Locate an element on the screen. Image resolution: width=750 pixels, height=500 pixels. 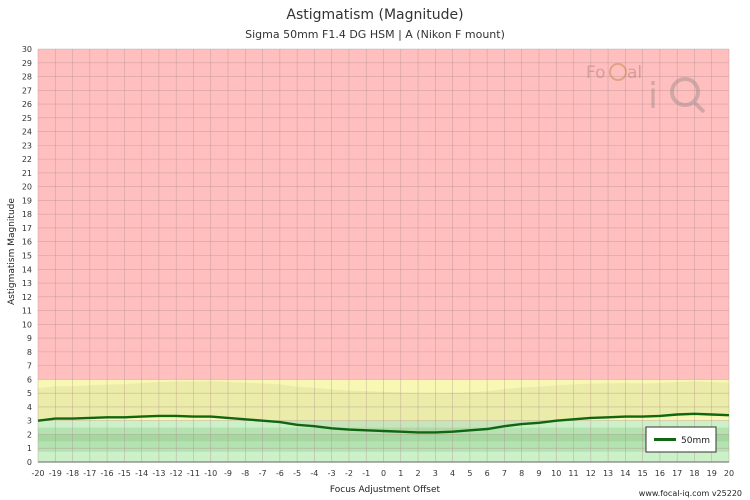
footer-url: www.focal-iq.com v25220 is located at coordinates (690, 493).